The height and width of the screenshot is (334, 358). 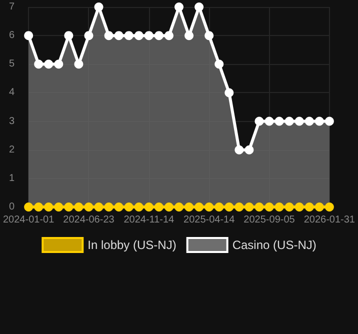 What do you see at coordinates (12, 178) in the screenshot?
I see `y-tick-label: 1` at bounding box center [12, 178].